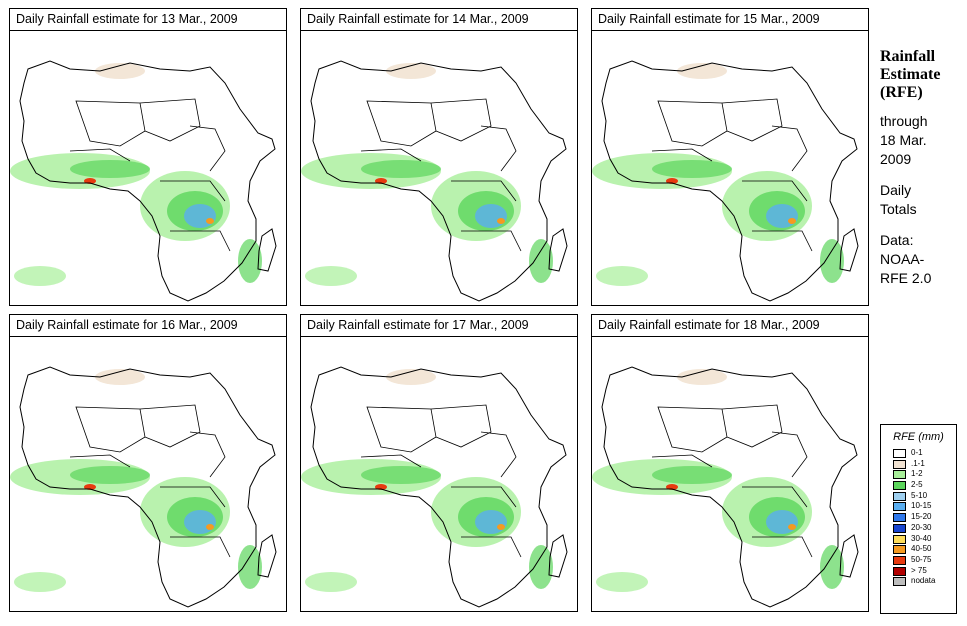  I want to click on legend-item: 2-5, so click(918, 485).